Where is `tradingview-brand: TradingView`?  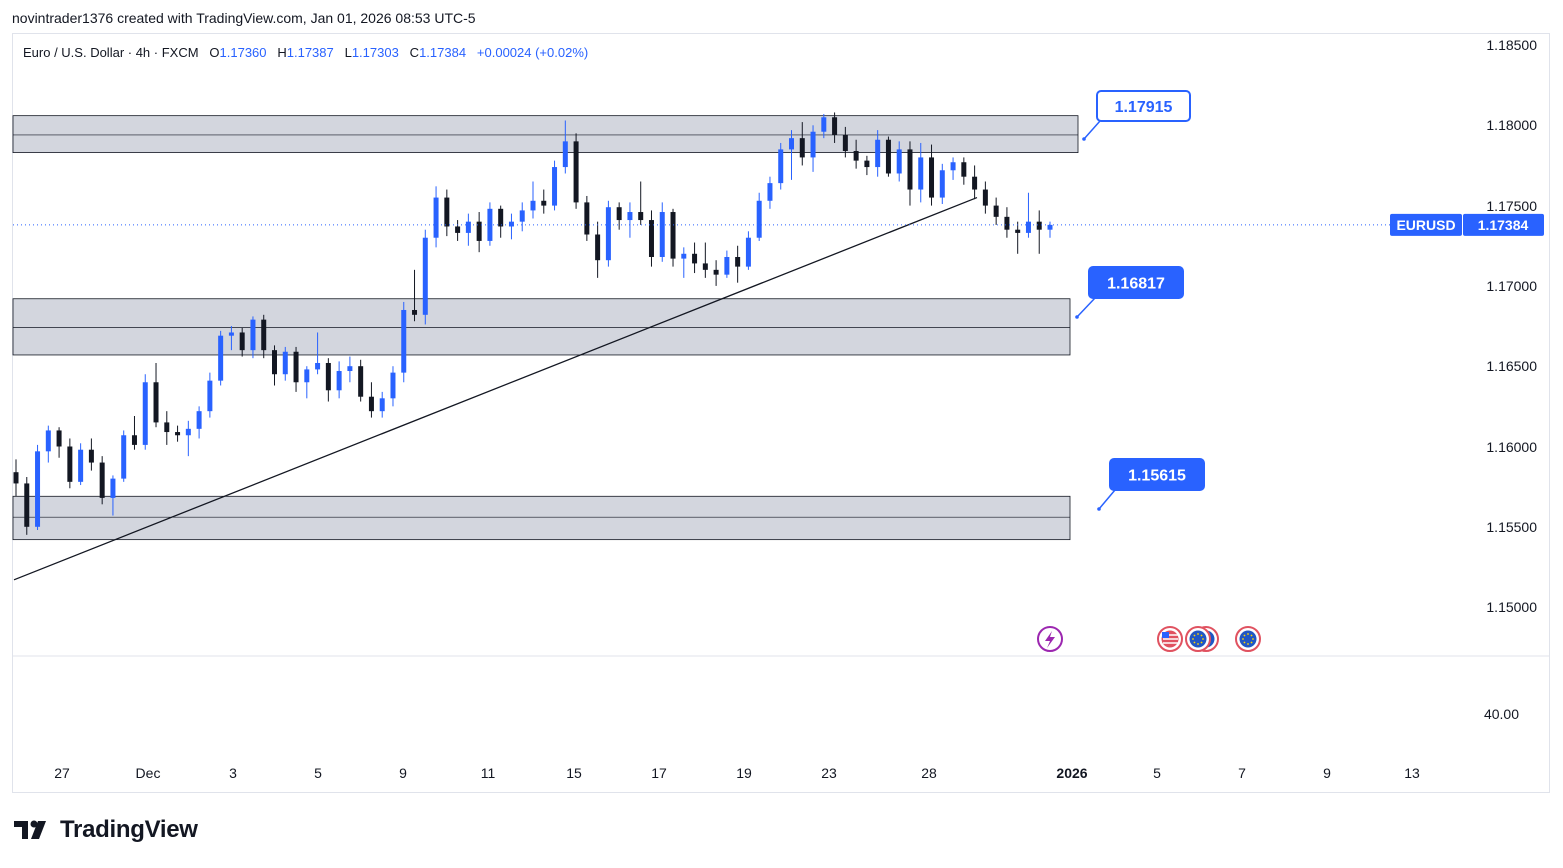
tradingview-brand: TradingView is located at coordinates (106, 830).